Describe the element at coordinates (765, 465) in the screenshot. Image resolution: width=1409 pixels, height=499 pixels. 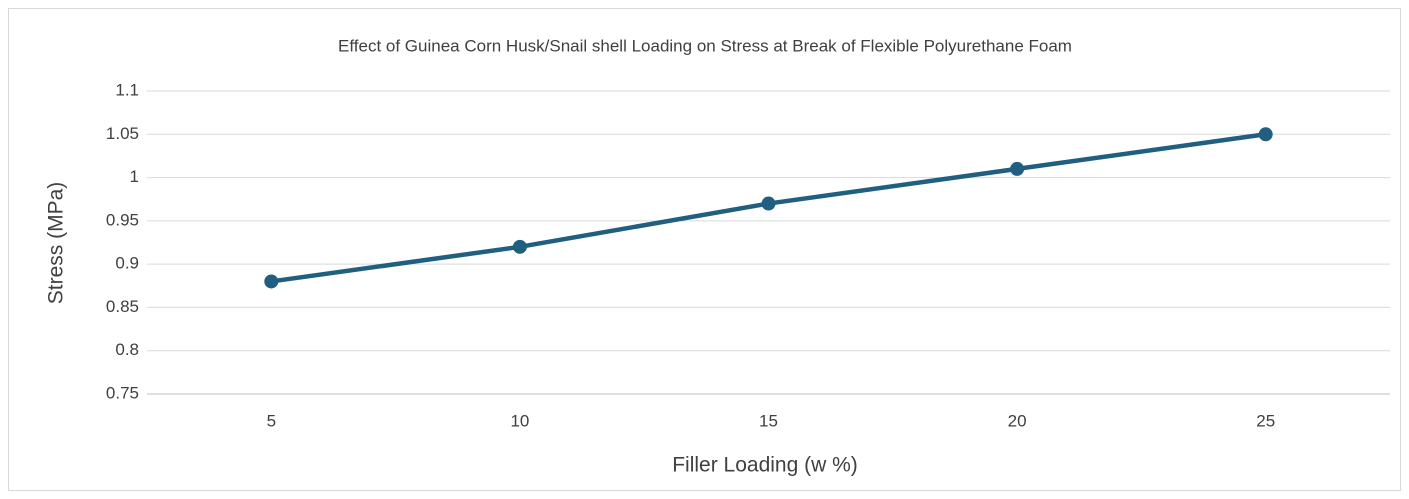
I see `x-axis-title: Filler Loading (w %)` at that location.